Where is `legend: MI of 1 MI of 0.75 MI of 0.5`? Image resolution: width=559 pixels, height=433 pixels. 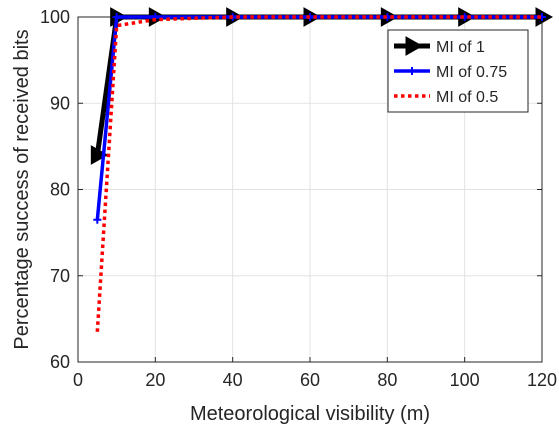
legend: MI of 1 MI of 0.75 MI of 0.5 is located at coordinates (458, 71).